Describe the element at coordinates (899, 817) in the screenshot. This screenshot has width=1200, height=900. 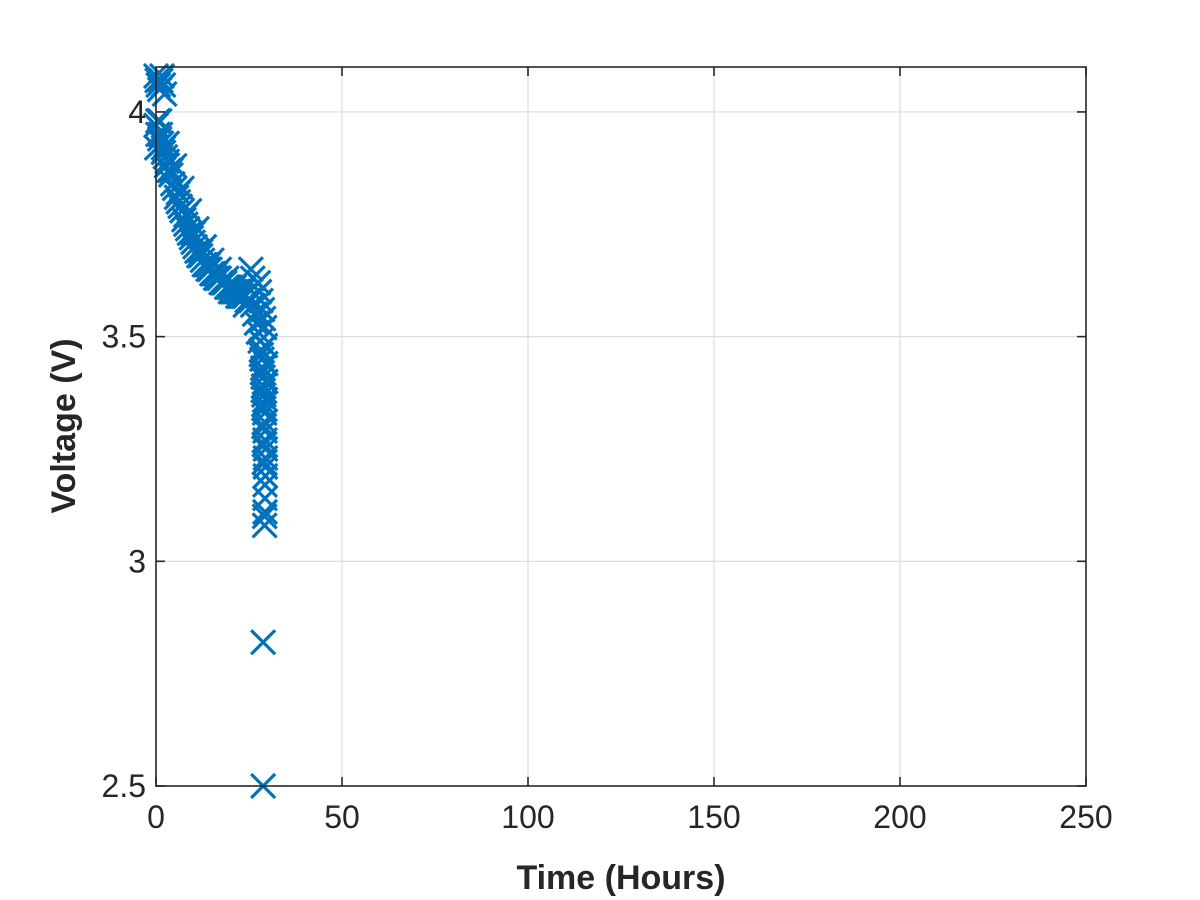
I see `x-tick-label: 200` at that location.